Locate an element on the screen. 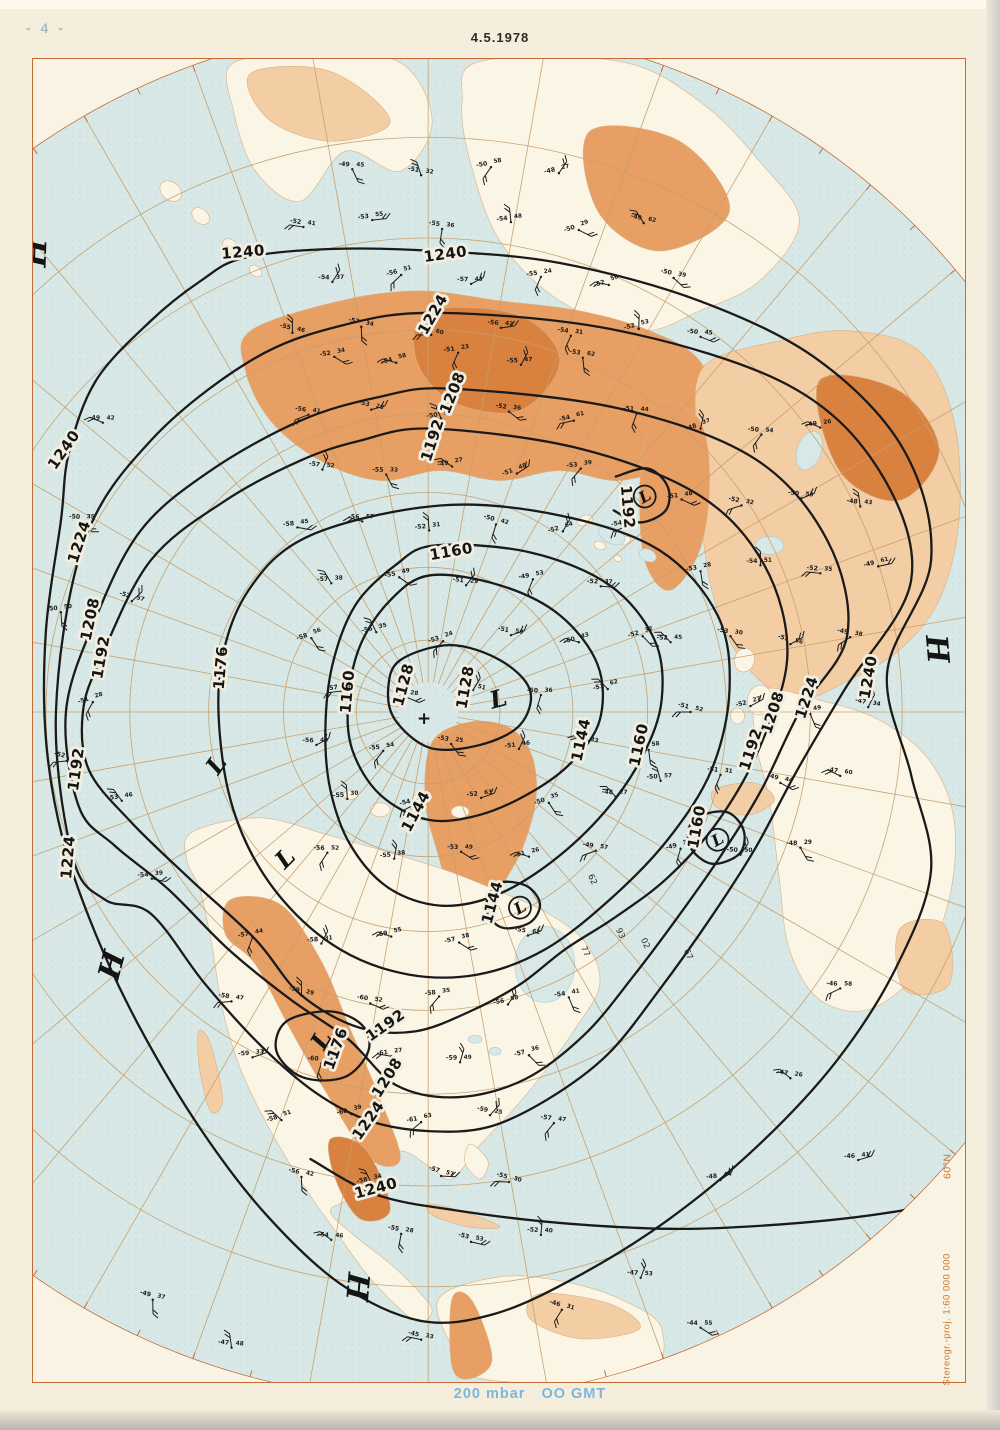 Image resolution: width=1000 pixels, height=1430 pixels. station-plot: -48 27 is located at coordinates (613, 792).